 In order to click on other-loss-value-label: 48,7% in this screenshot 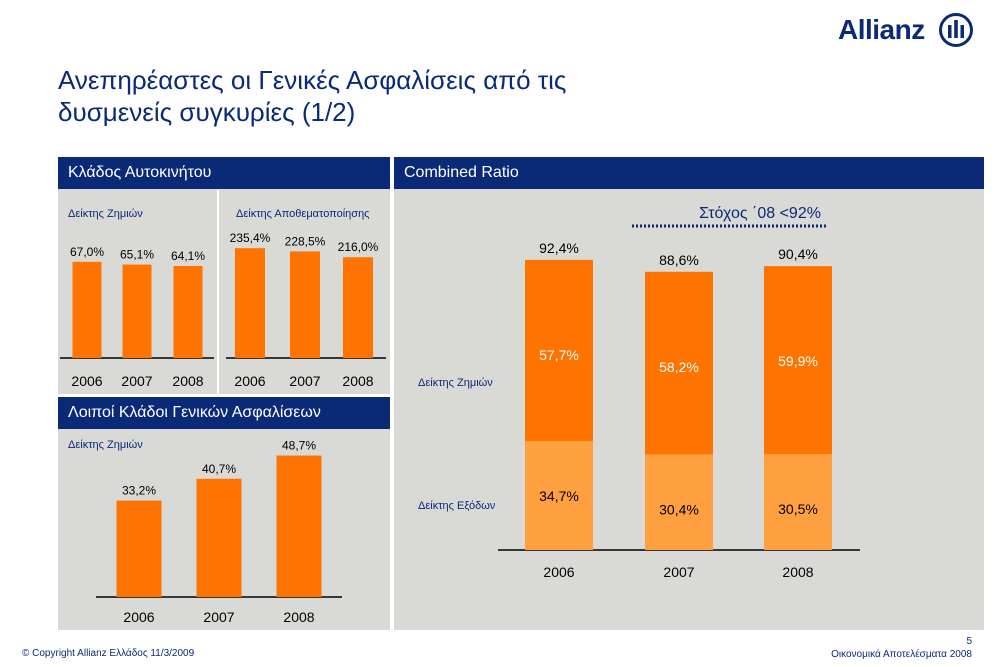, I will do `click(299, 446)`.